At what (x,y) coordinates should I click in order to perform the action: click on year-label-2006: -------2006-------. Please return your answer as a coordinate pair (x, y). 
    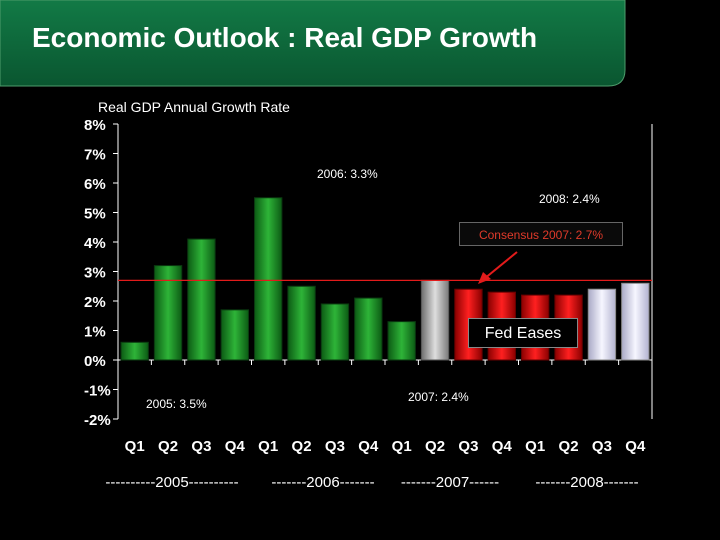
    Looking at the image, I should click on (323, 482).